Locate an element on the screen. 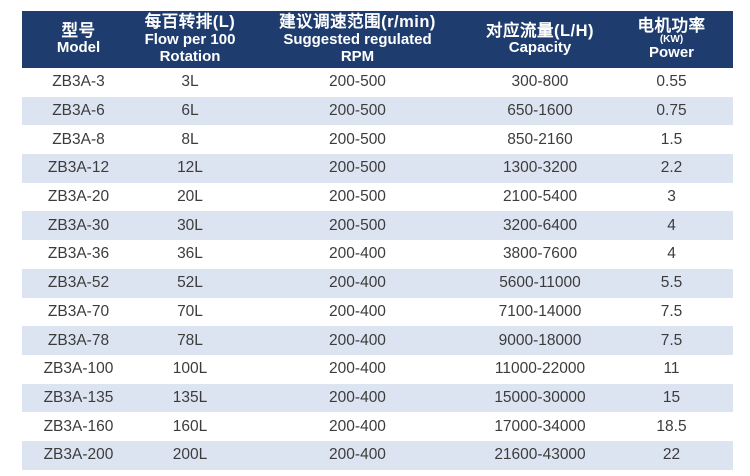 The image size is (750, 476). header-power-en: Power is located at coordinates (671, 53).